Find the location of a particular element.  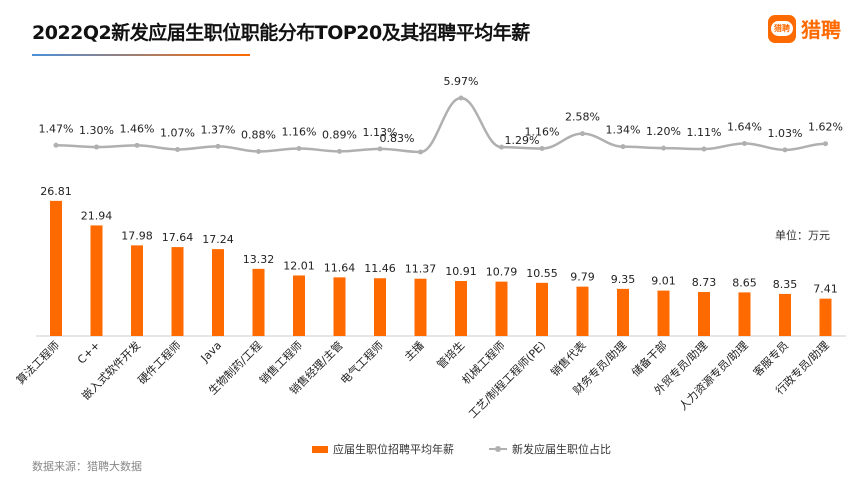

legend-bar: 应届生职位招聘平均年薪 is located at coordinates (383, 449).